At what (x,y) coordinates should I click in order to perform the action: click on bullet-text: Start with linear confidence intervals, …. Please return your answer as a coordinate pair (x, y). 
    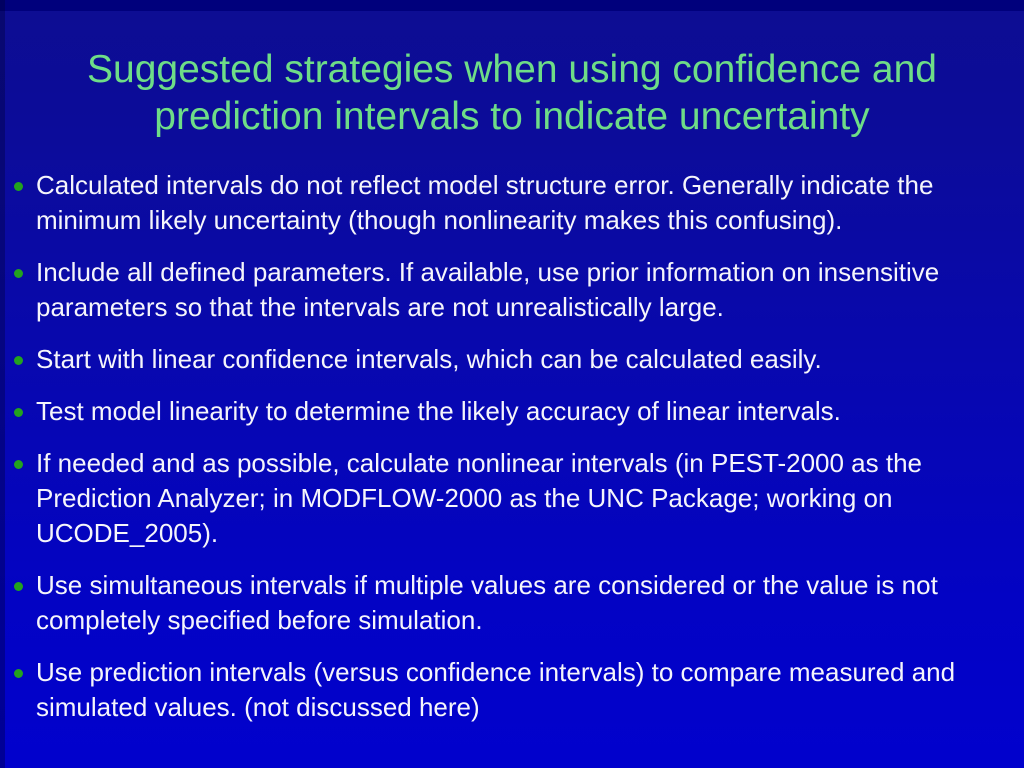
    Looking at the image, I should click on (429, 359).